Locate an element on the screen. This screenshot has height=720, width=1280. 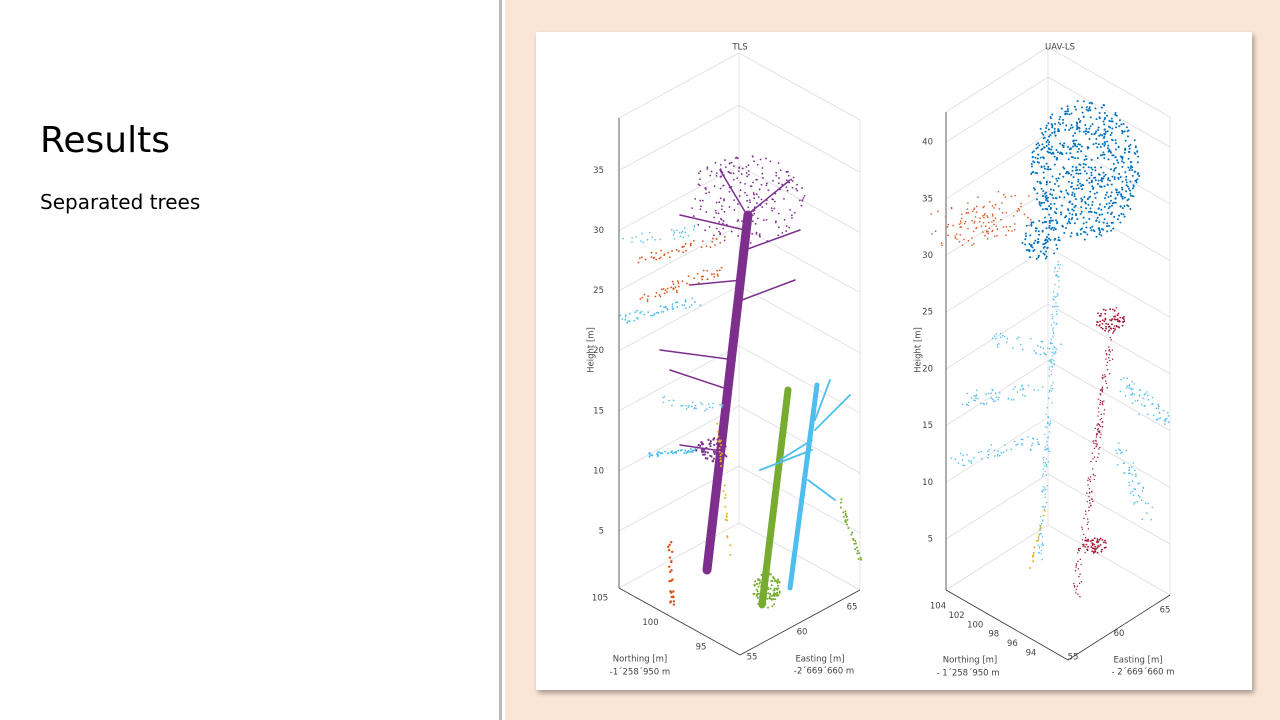
grid-line is located at coordinates (997, 449).